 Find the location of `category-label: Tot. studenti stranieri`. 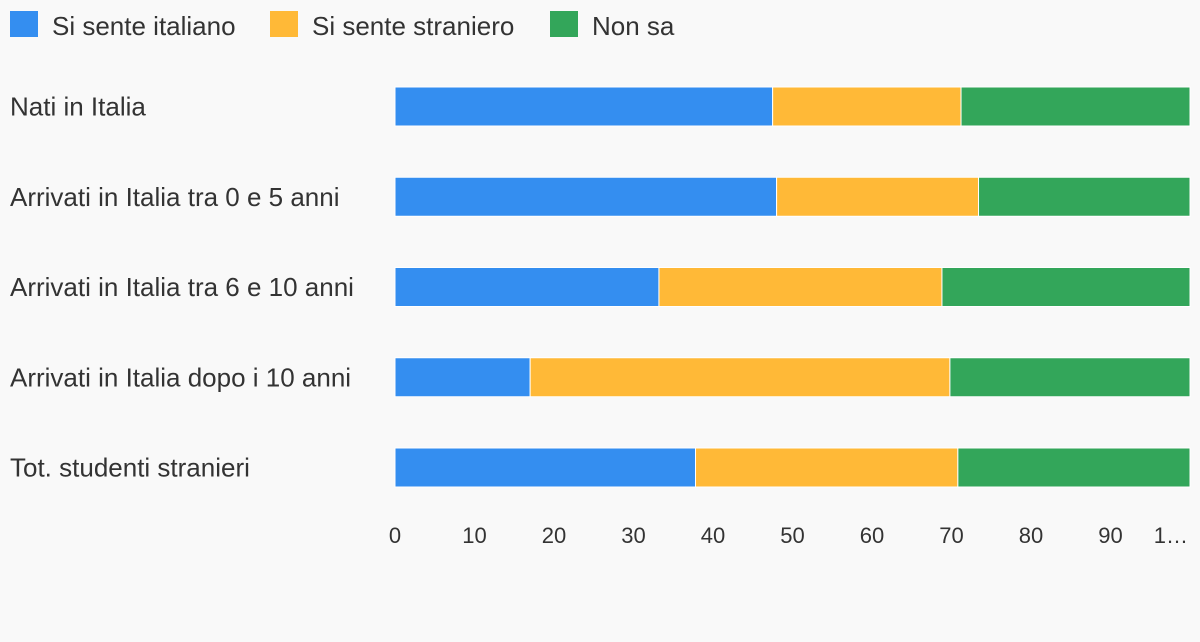

category-label: Tot. studenti stranieri is located at coordinates (130, 468).